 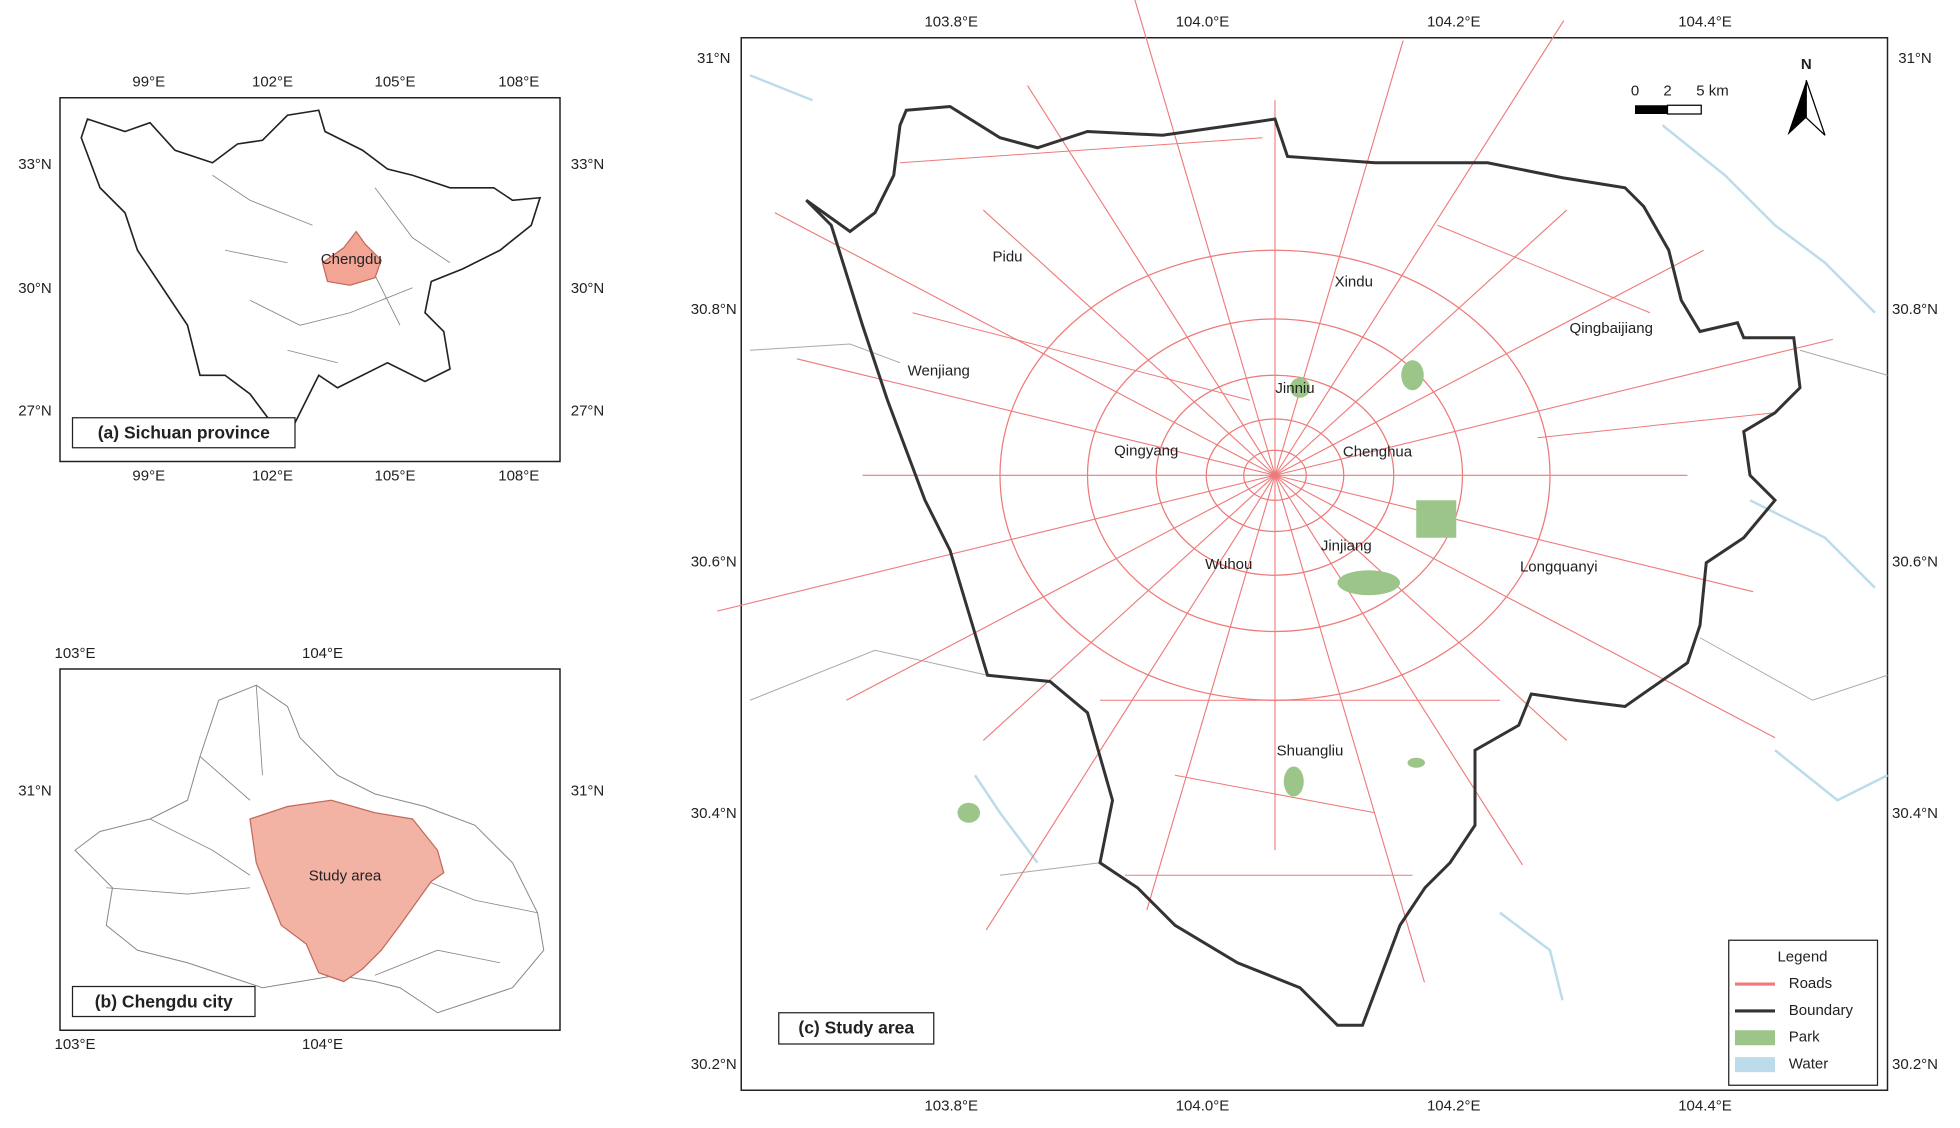 What do you see at coordinates (331, 269) in the screenshot?
I see `prefecture-lines` at bounding box center [331, 269].